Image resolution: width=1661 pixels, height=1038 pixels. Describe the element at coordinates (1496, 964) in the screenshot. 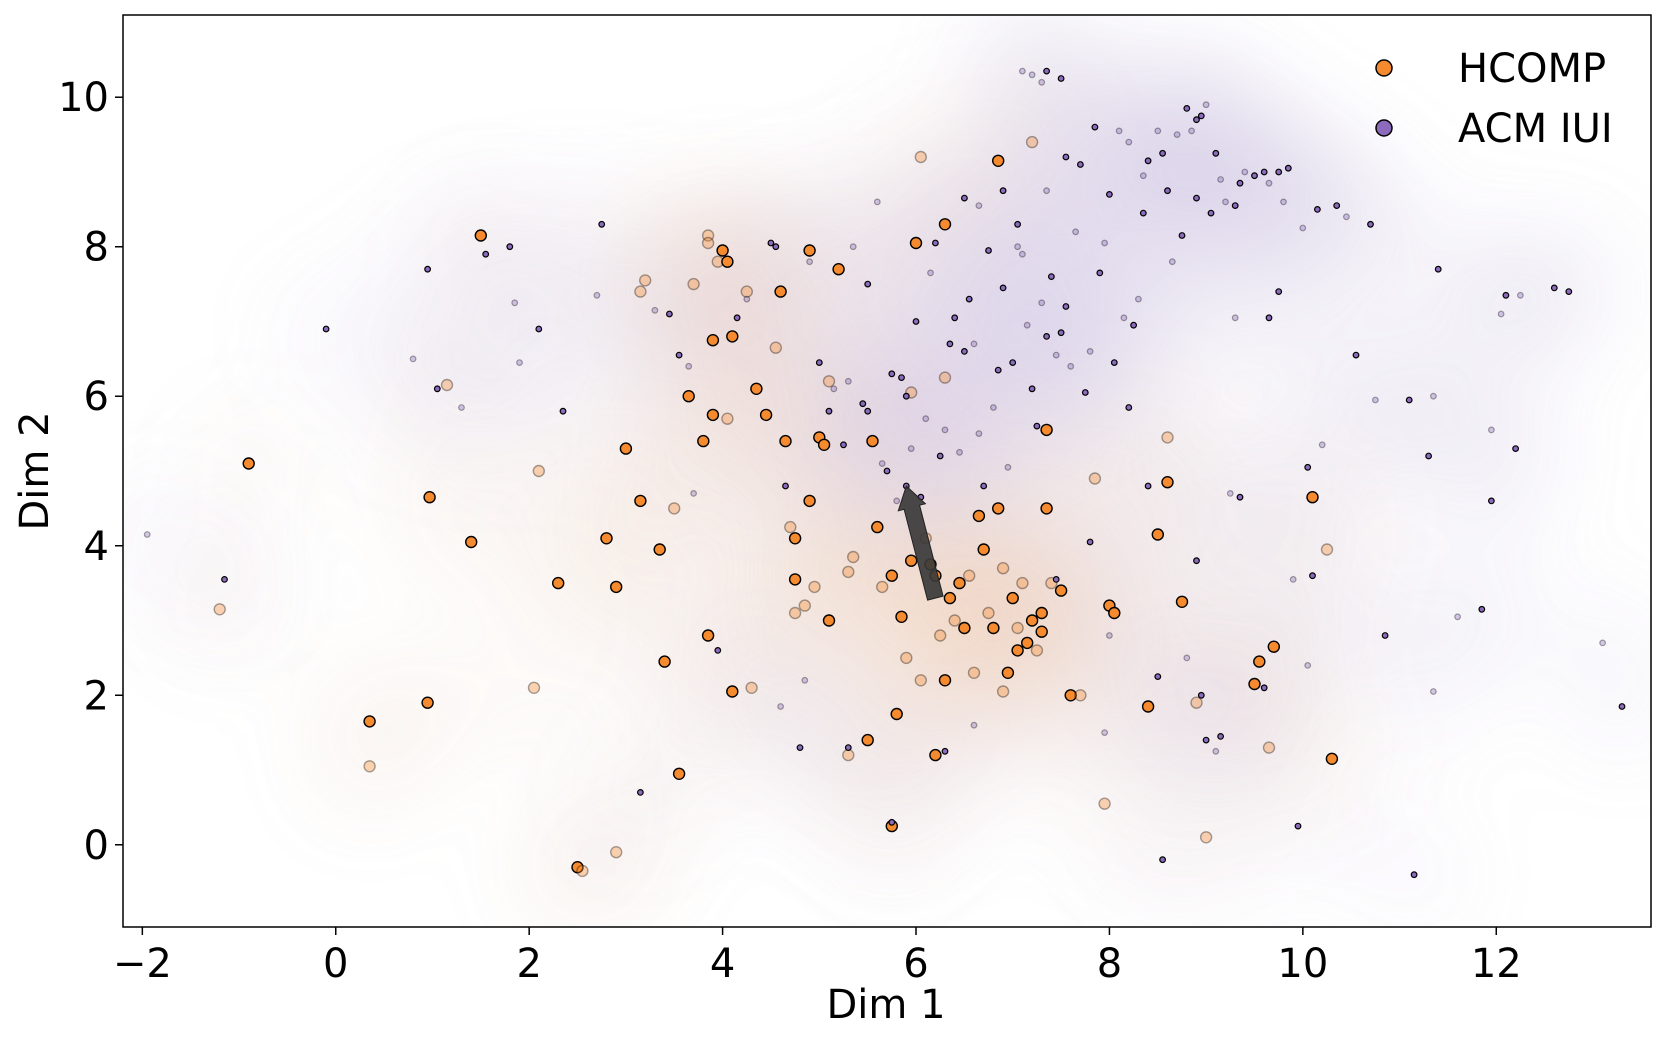

I see `x-tick-label: 12` at that location.